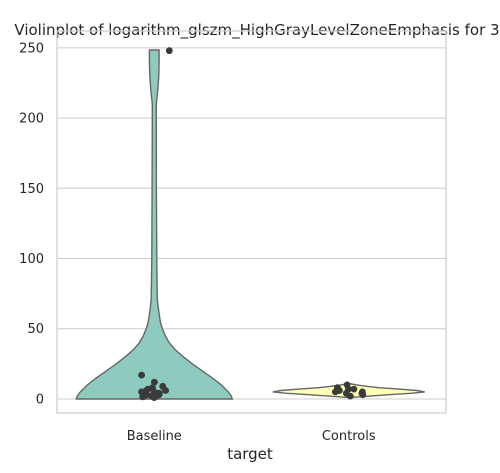 The width and height of the screenshot is (500, 473). I want to click on y-tick-label: 100, so click(31, 259).